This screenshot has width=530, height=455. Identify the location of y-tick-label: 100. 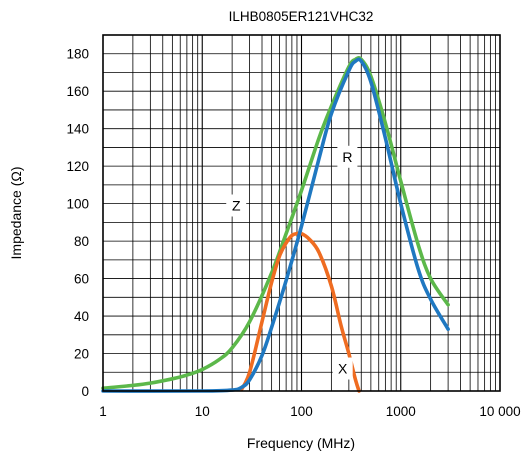
(77, 204).